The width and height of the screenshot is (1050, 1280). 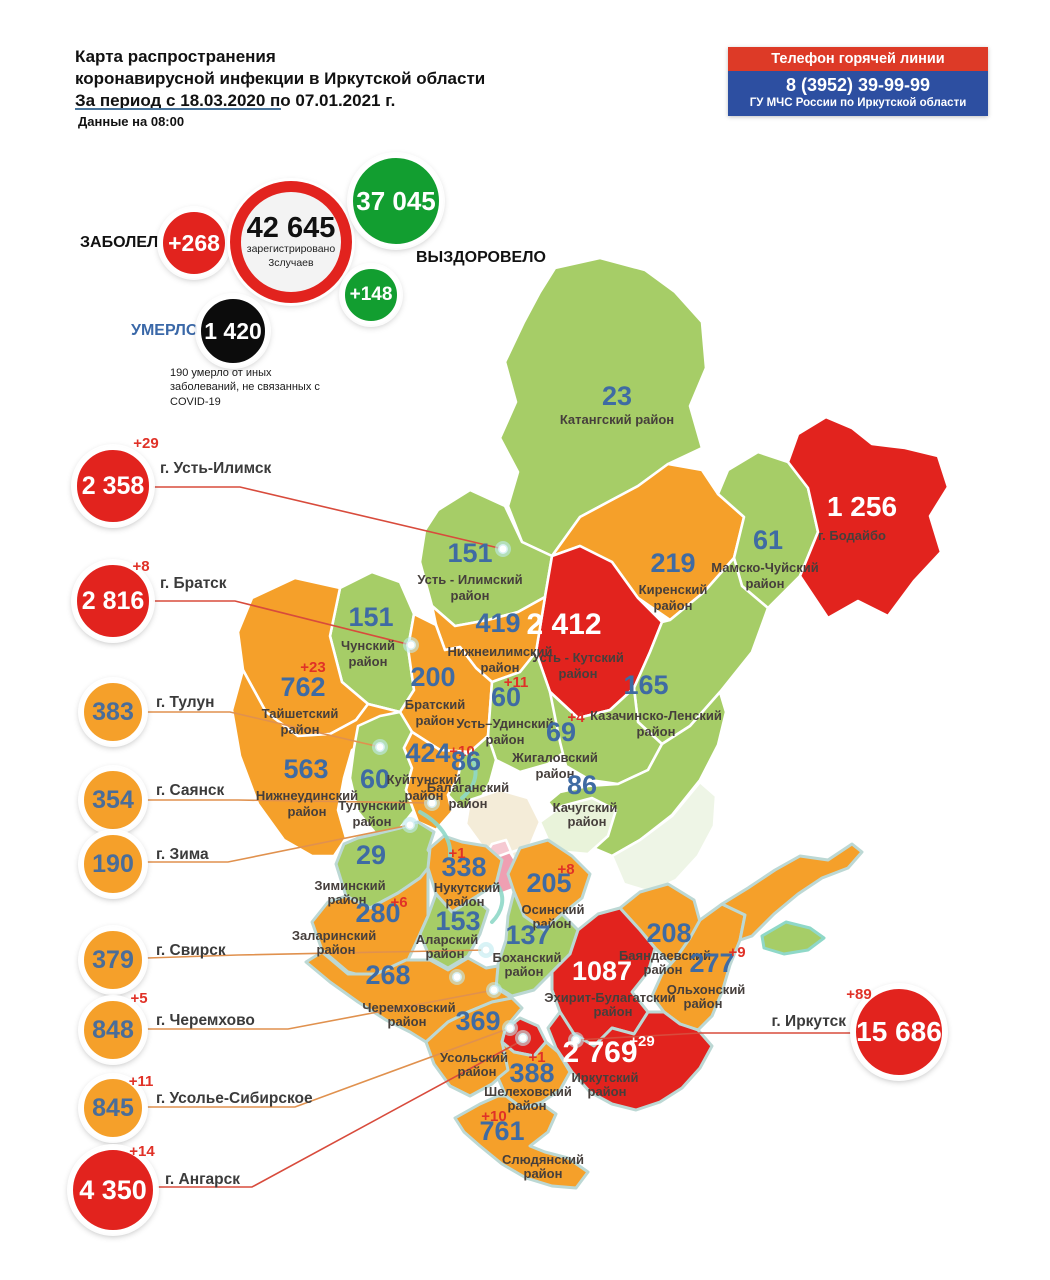 What do you see at coordinates (858, 103) in the screenshot?
I see `hotline-org: ГУ МЧС России по Иркутской области` at bounding box center [858, 103].